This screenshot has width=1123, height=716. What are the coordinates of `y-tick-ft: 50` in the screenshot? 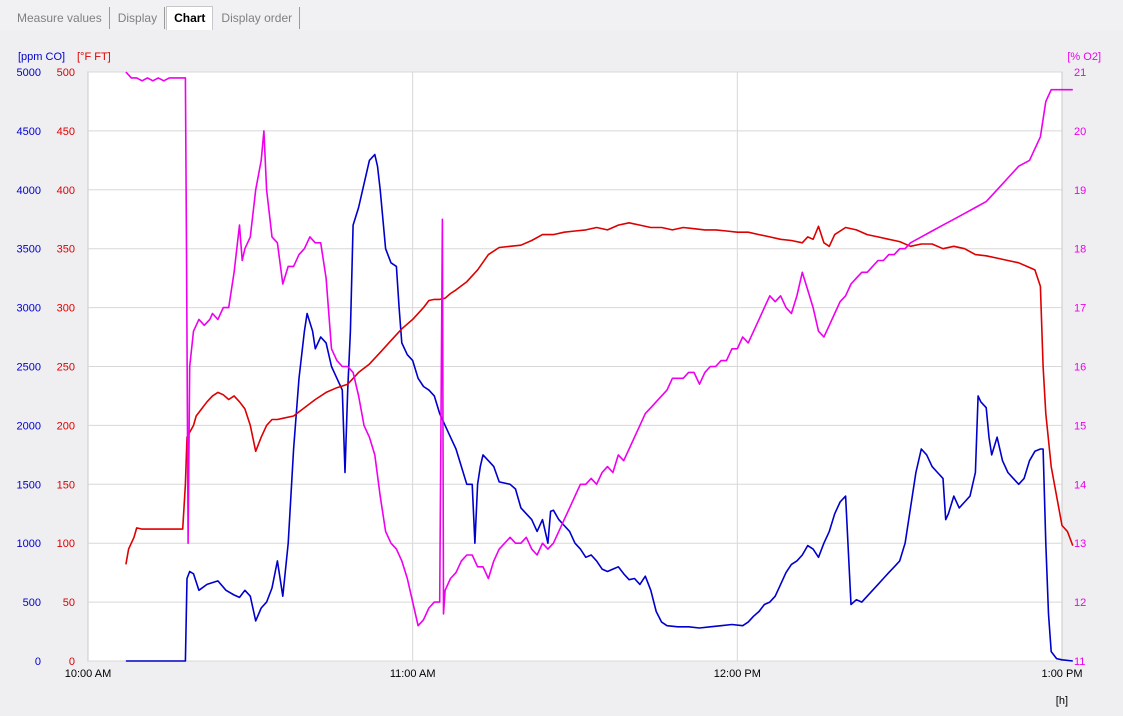 It's located at (69, 603).